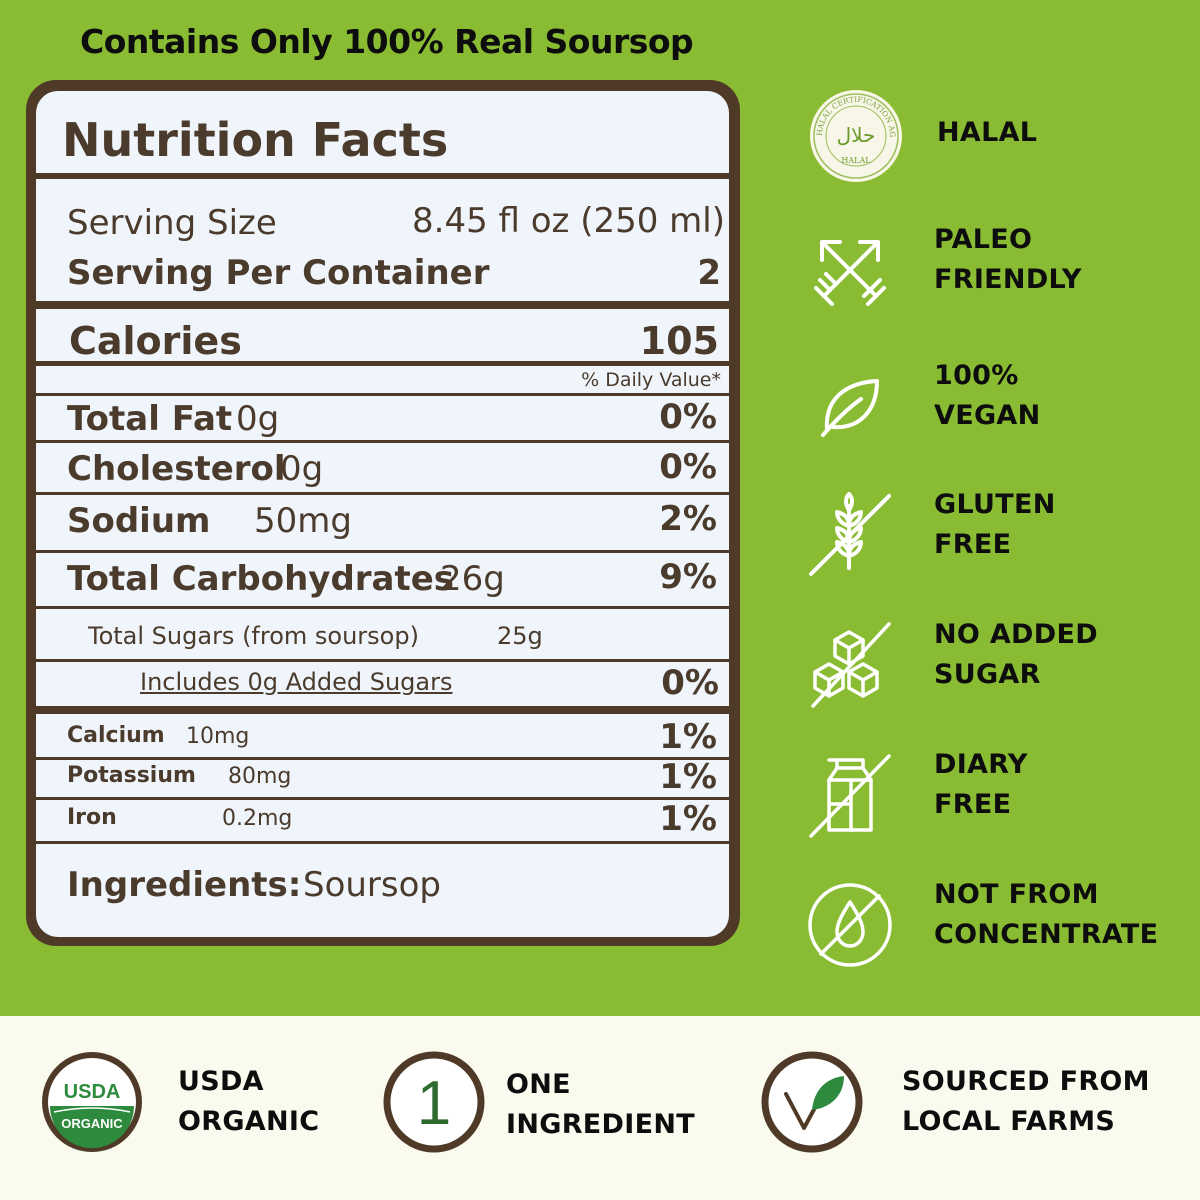 The image size is (1200, 1200). I want to click on feature-label: NOT FROM CONCENTRATE, so click(1046, 914).